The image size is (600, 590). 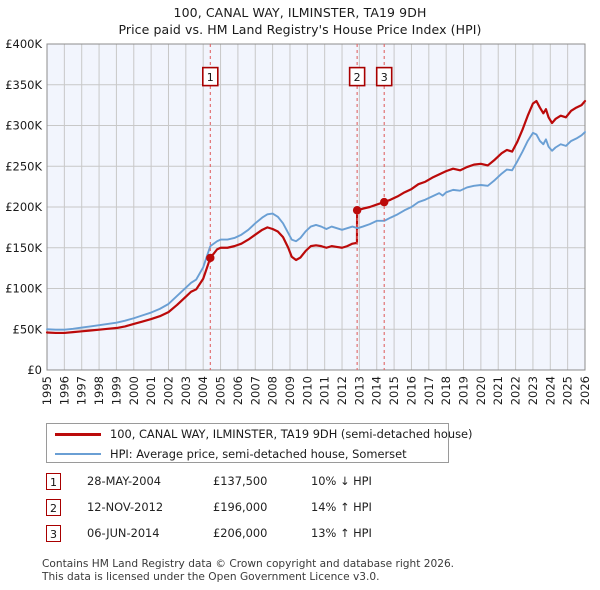 What do you see at coordinates (585, 390) in the screenshot?
I see `x-axis-tick-label: 2026` at bounding box center [585, 390].